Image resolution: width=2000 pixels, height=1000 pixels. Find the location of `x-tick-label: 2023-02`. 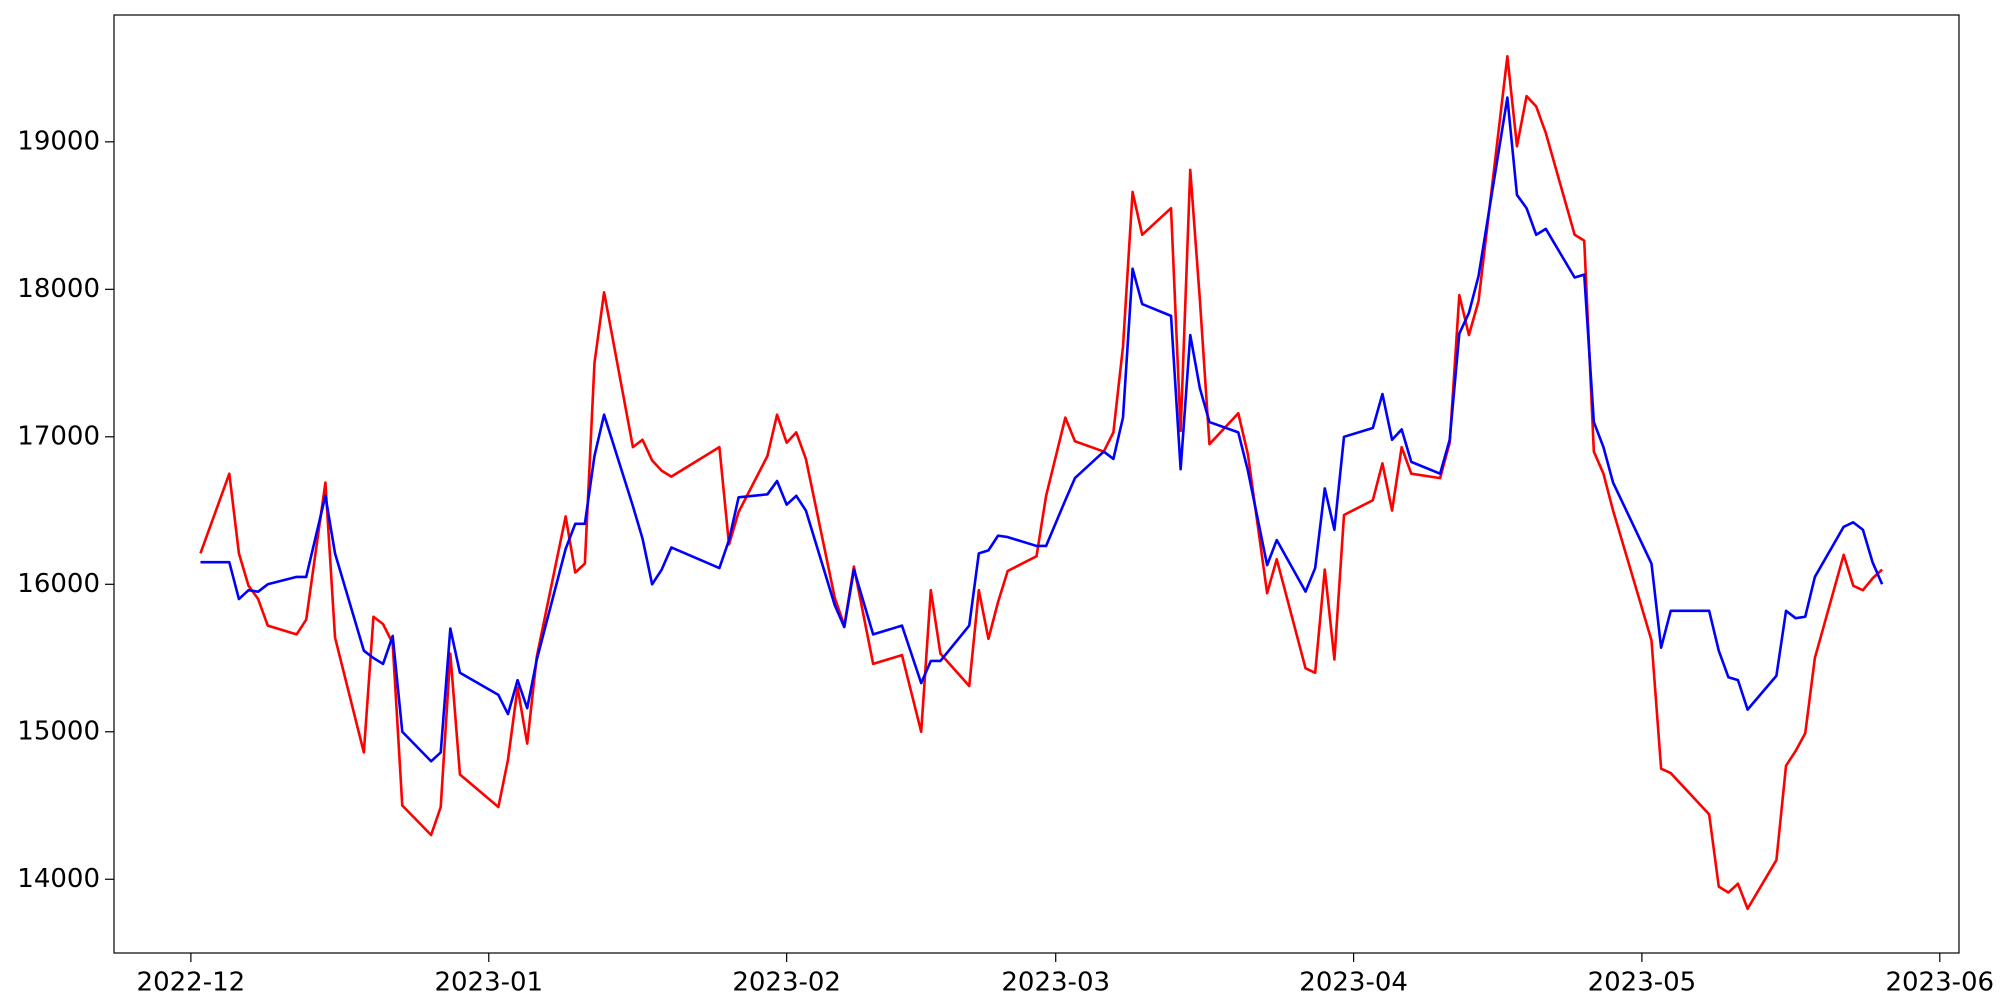

x-tick-label: 2023-02 is located at coordinates (786, 983).